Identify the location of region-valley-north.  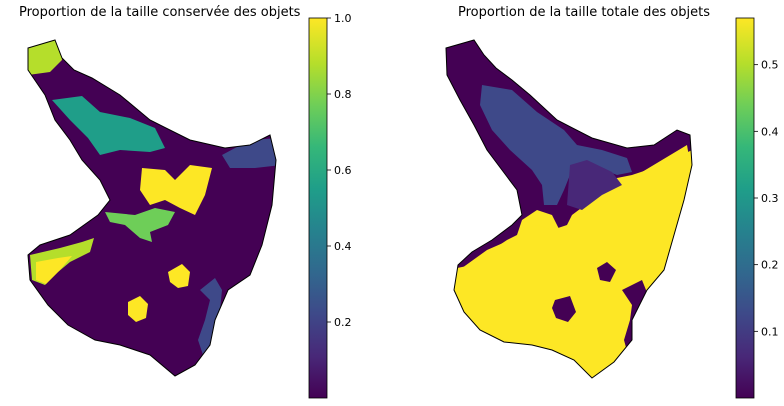
(108, 125).